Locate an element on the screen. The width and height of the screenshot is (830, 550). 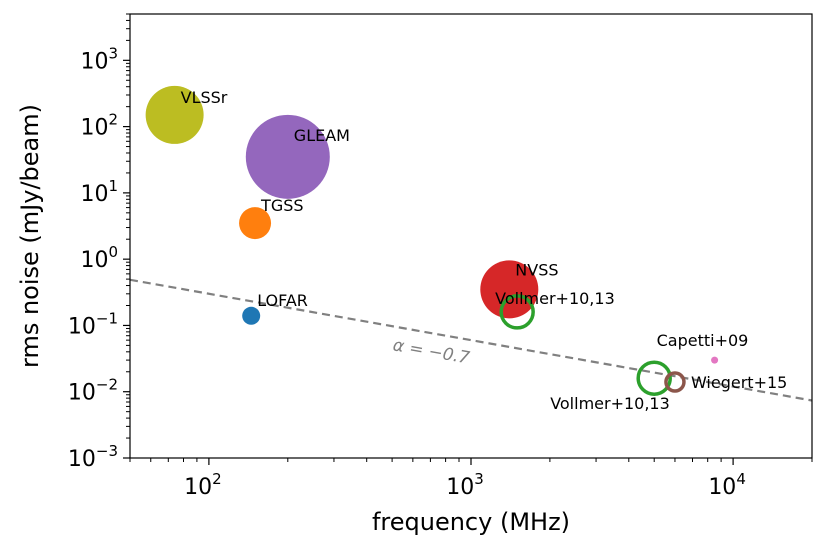
x-tick-label-0: 10² is located at coordinates (203, 485).